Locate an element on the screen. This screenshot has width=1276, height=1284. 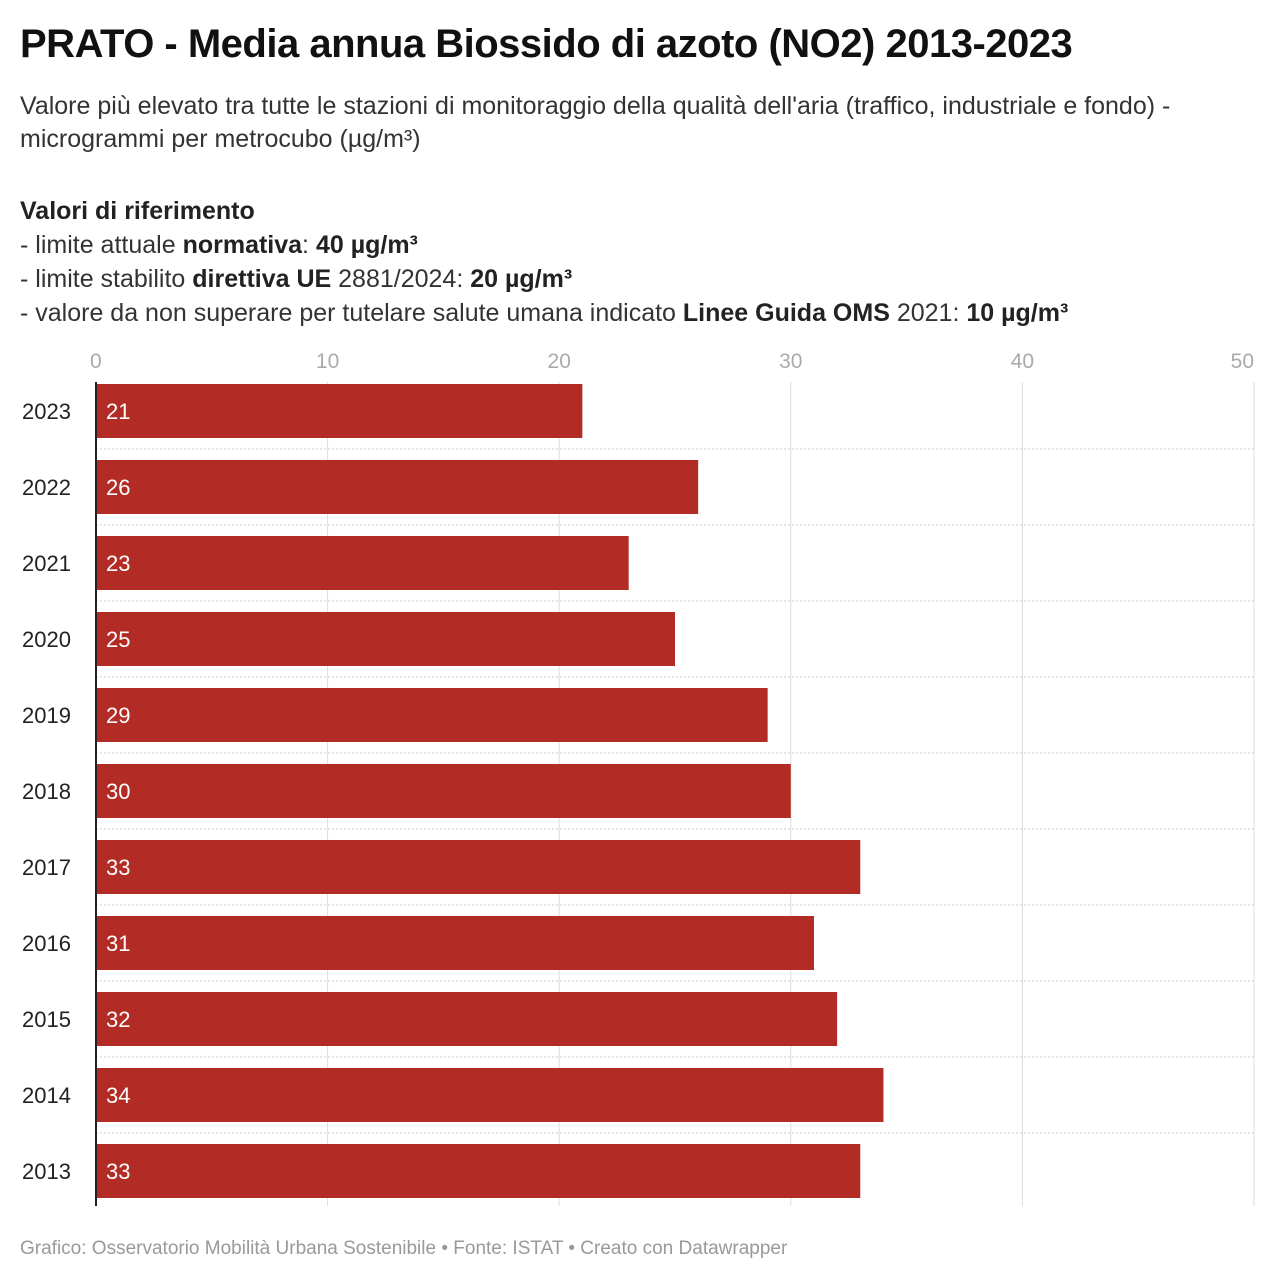
x-tick-label: 20 is located at coordinates (559, 361).